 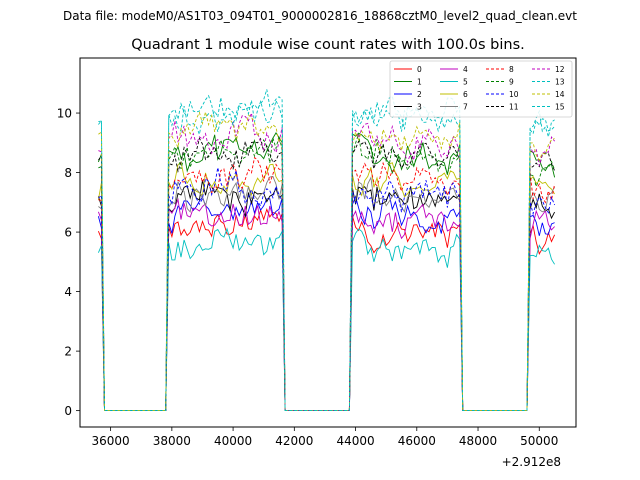 I want to click on legend-label-4: 4, so click(x=465, y=69).